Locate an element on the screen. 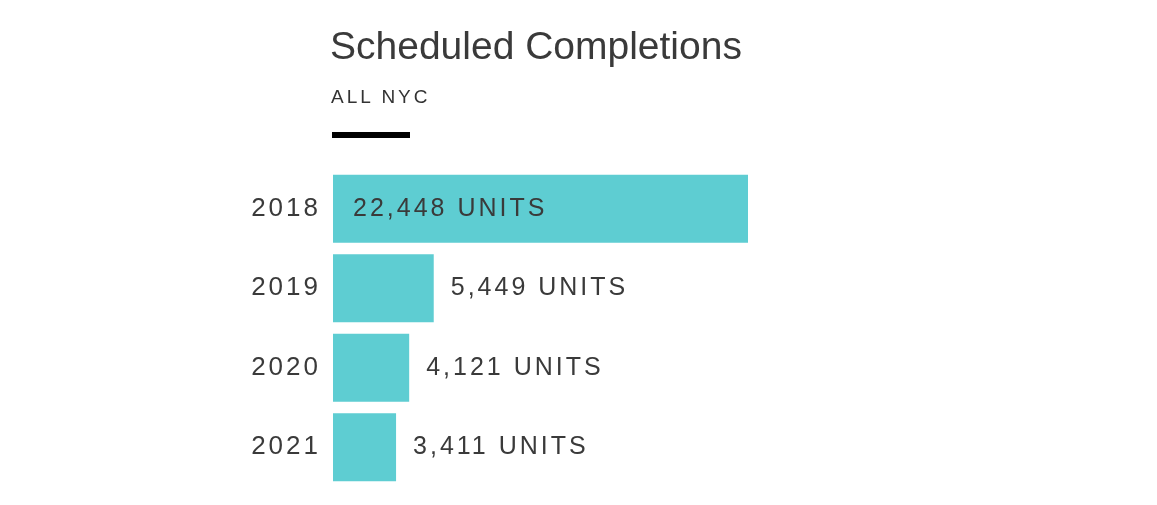 Image resolution: width=1157 pixels, height=505 pixels. y-tick-label: 2019 is located at coordinates (286, 286).